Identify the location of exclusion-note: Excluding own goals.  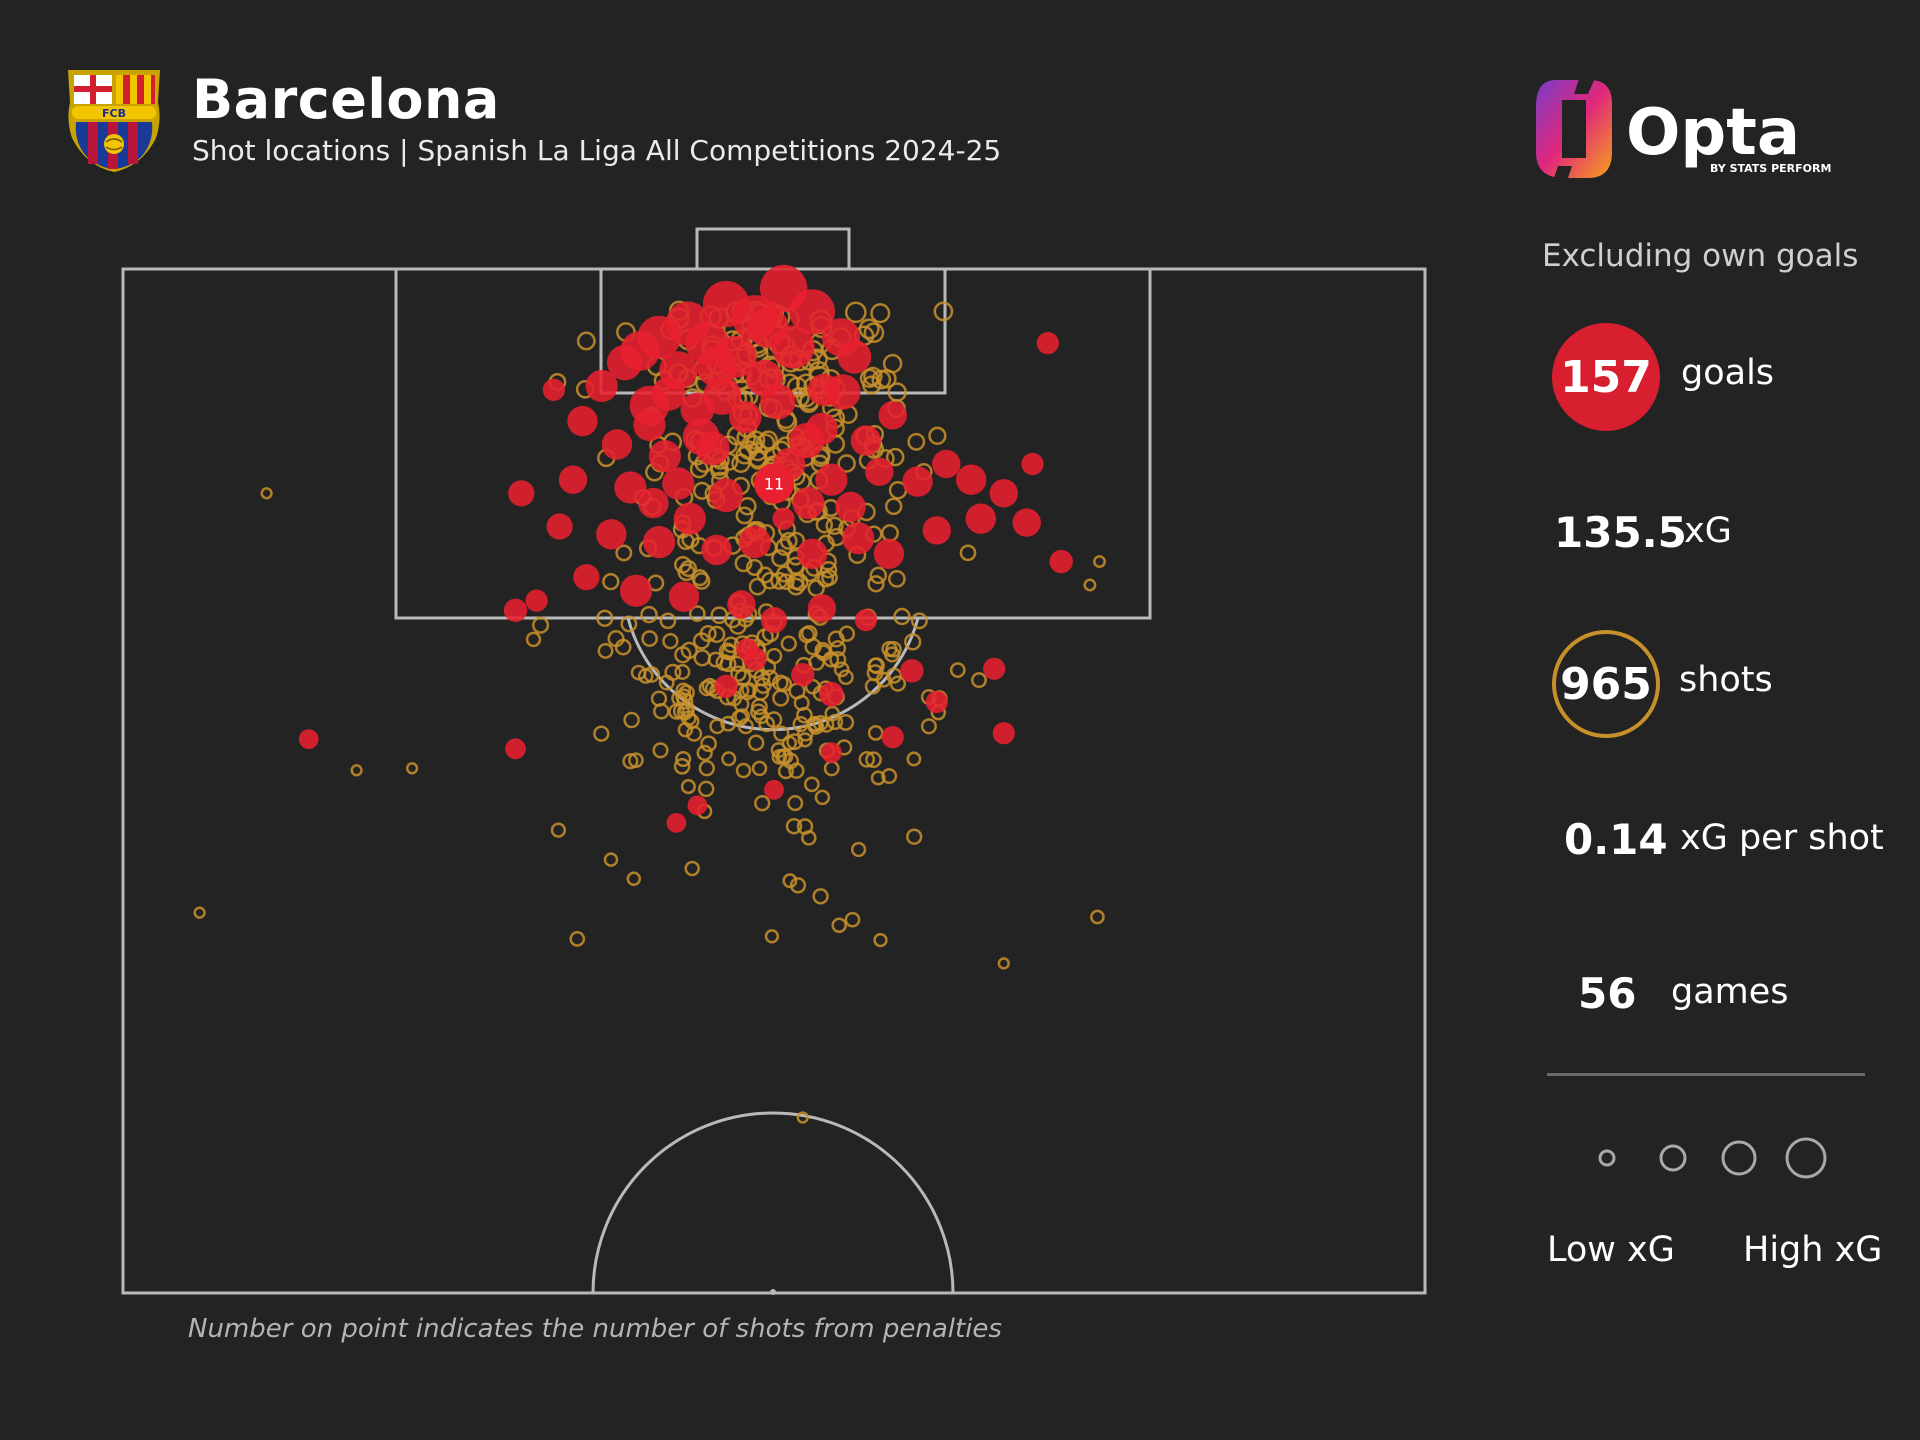
(1700, 256).